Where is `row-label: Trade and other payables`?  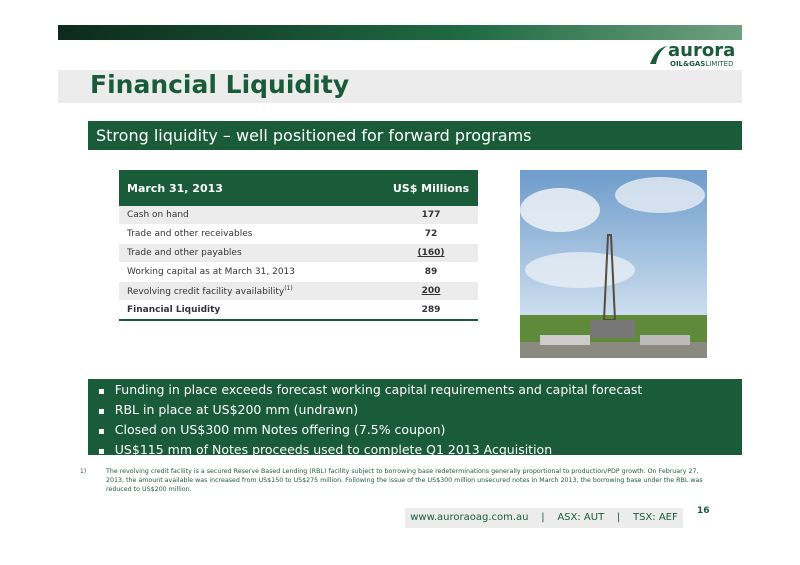
row-label: Trade and other payables is located at coordinates (251, 253).